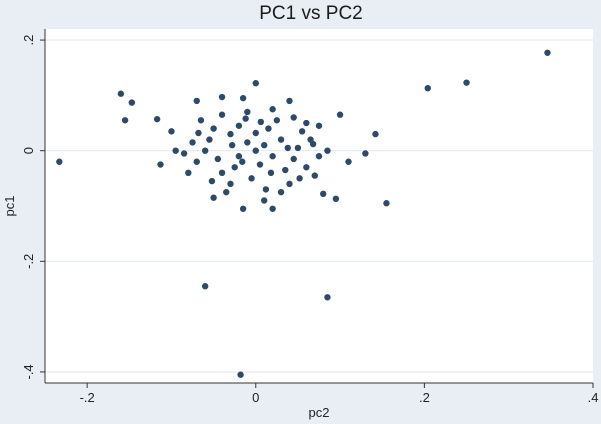  I want to click on x-tick-label: 0, so click(255, 397).